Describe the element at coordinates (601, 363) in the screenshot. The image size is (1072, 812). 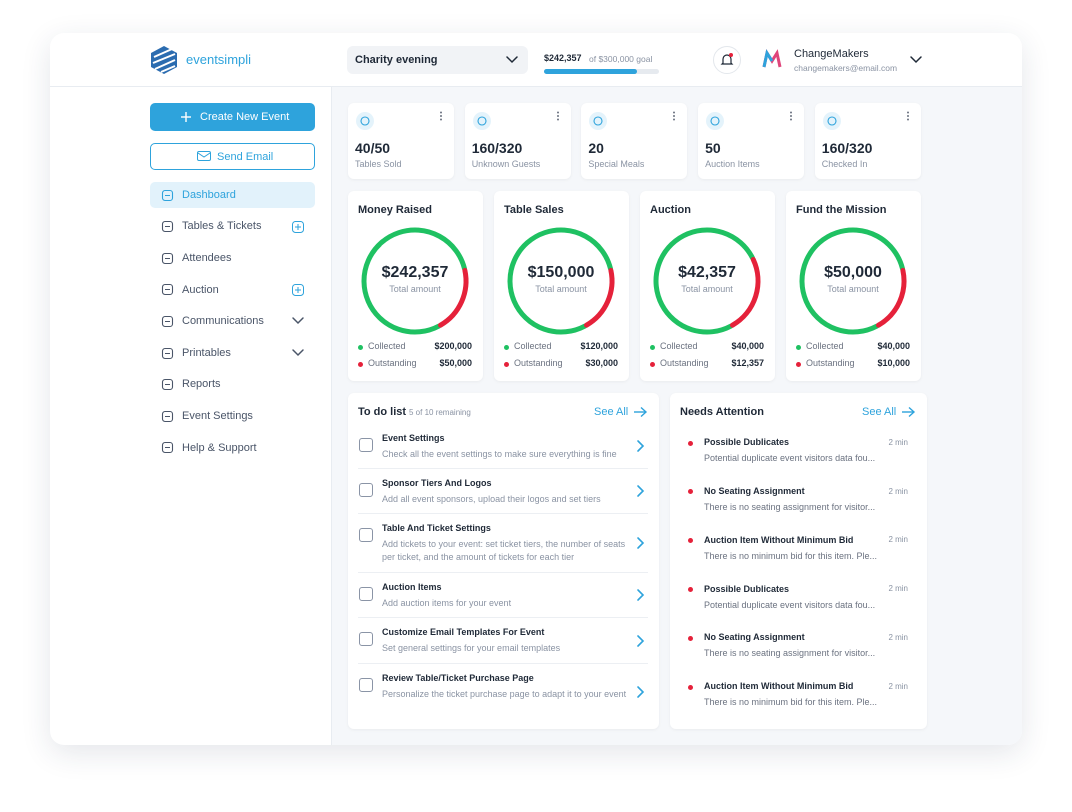
I see `legend-value: $30,000` at that location.